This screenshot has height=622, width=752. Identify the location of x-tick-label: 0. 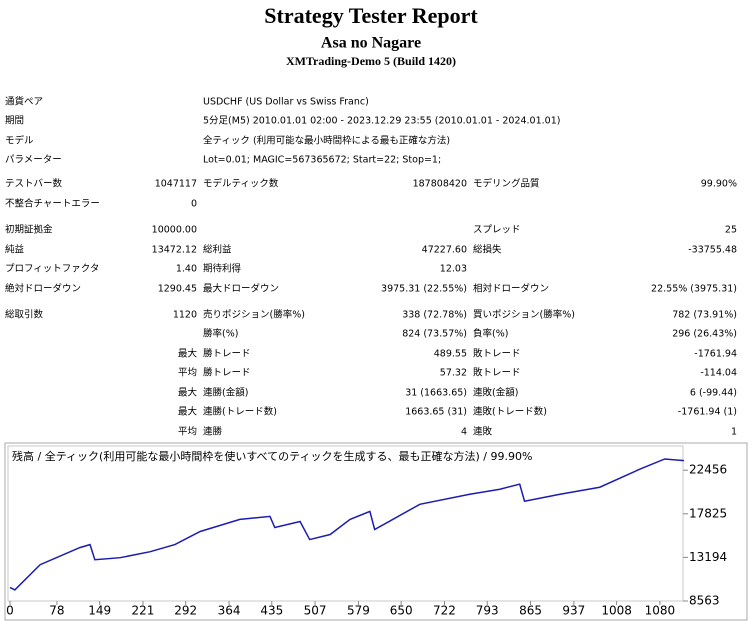
(10, 611).